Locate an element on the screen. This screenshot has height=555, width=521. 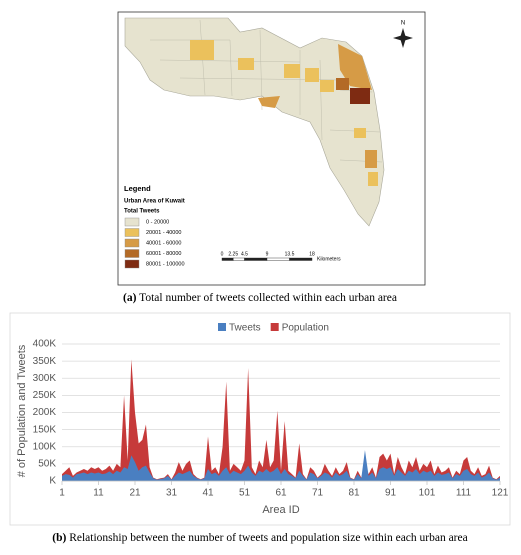
y-tick-label: 150K is located at coordinates (45, 429).